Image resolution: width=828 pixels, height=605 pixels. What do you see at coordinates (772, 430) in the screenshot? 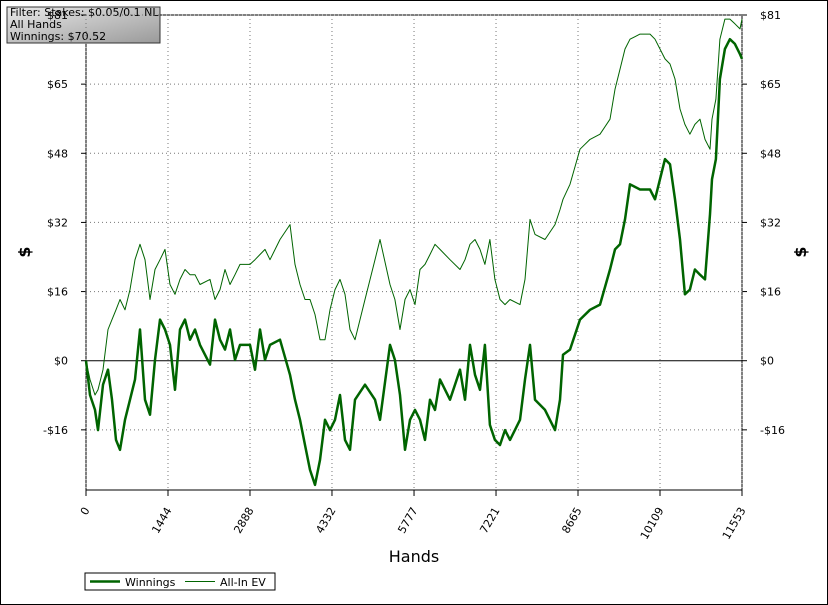
I see `y2-tick-label: -$16` at bounding box center [772, 430].